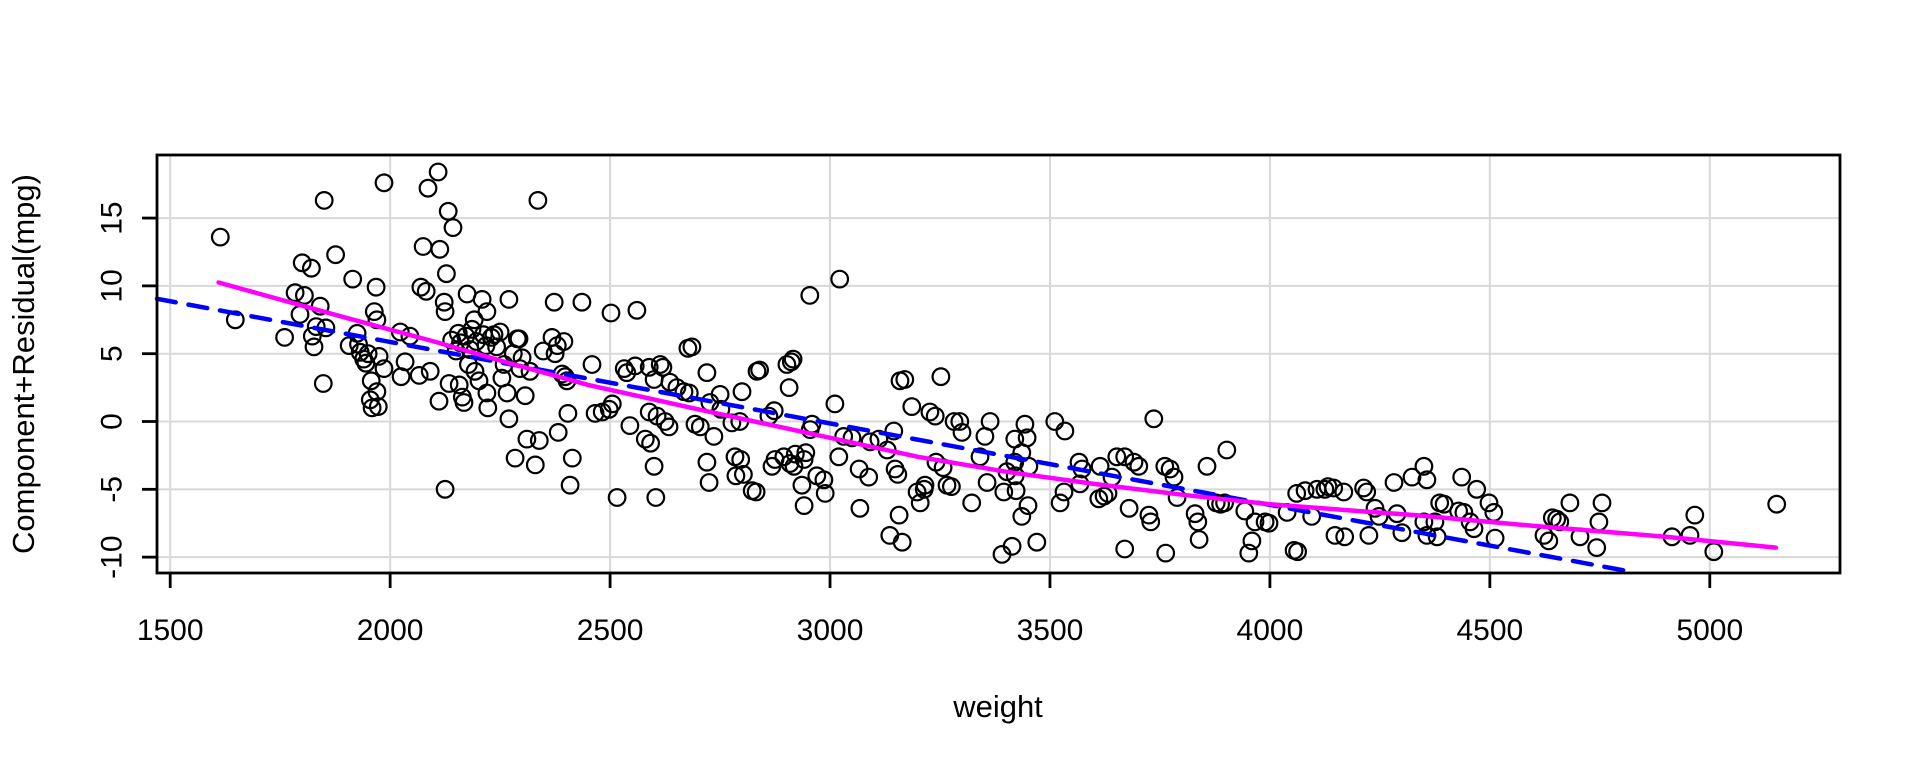 This screenshot has height=768, width=1920. What do you see at coordinates (112, 489) in the screenshot?
I see `y-tick-label: -5` at bounding box center [112, 489].